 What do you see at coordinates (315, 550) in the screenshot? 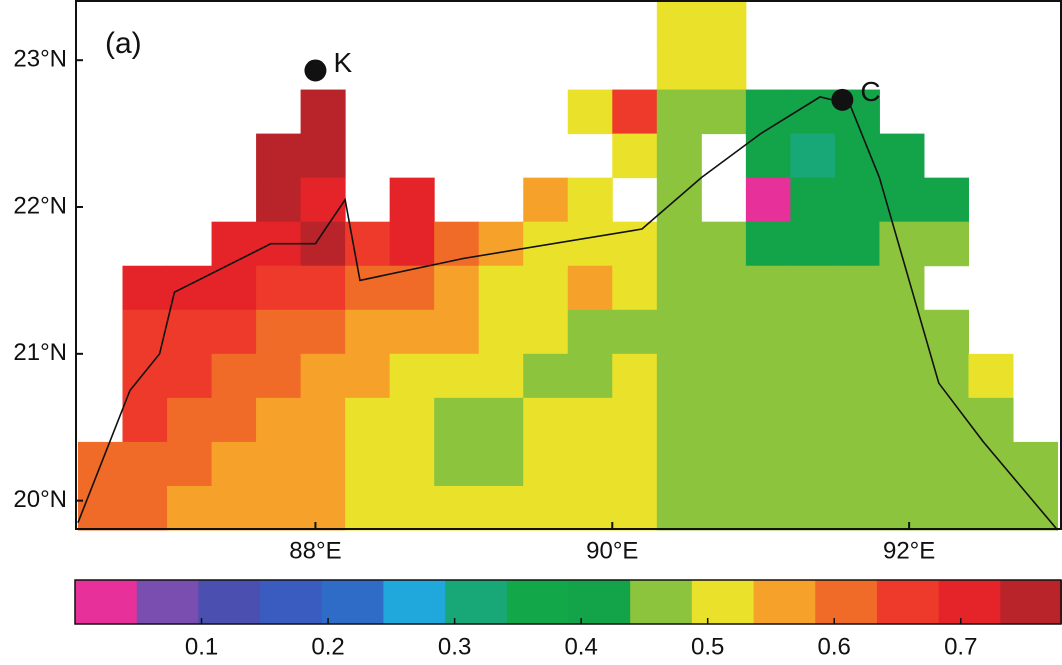
I see `x-tick-label: 88°E` at bounding box center [315, 550].